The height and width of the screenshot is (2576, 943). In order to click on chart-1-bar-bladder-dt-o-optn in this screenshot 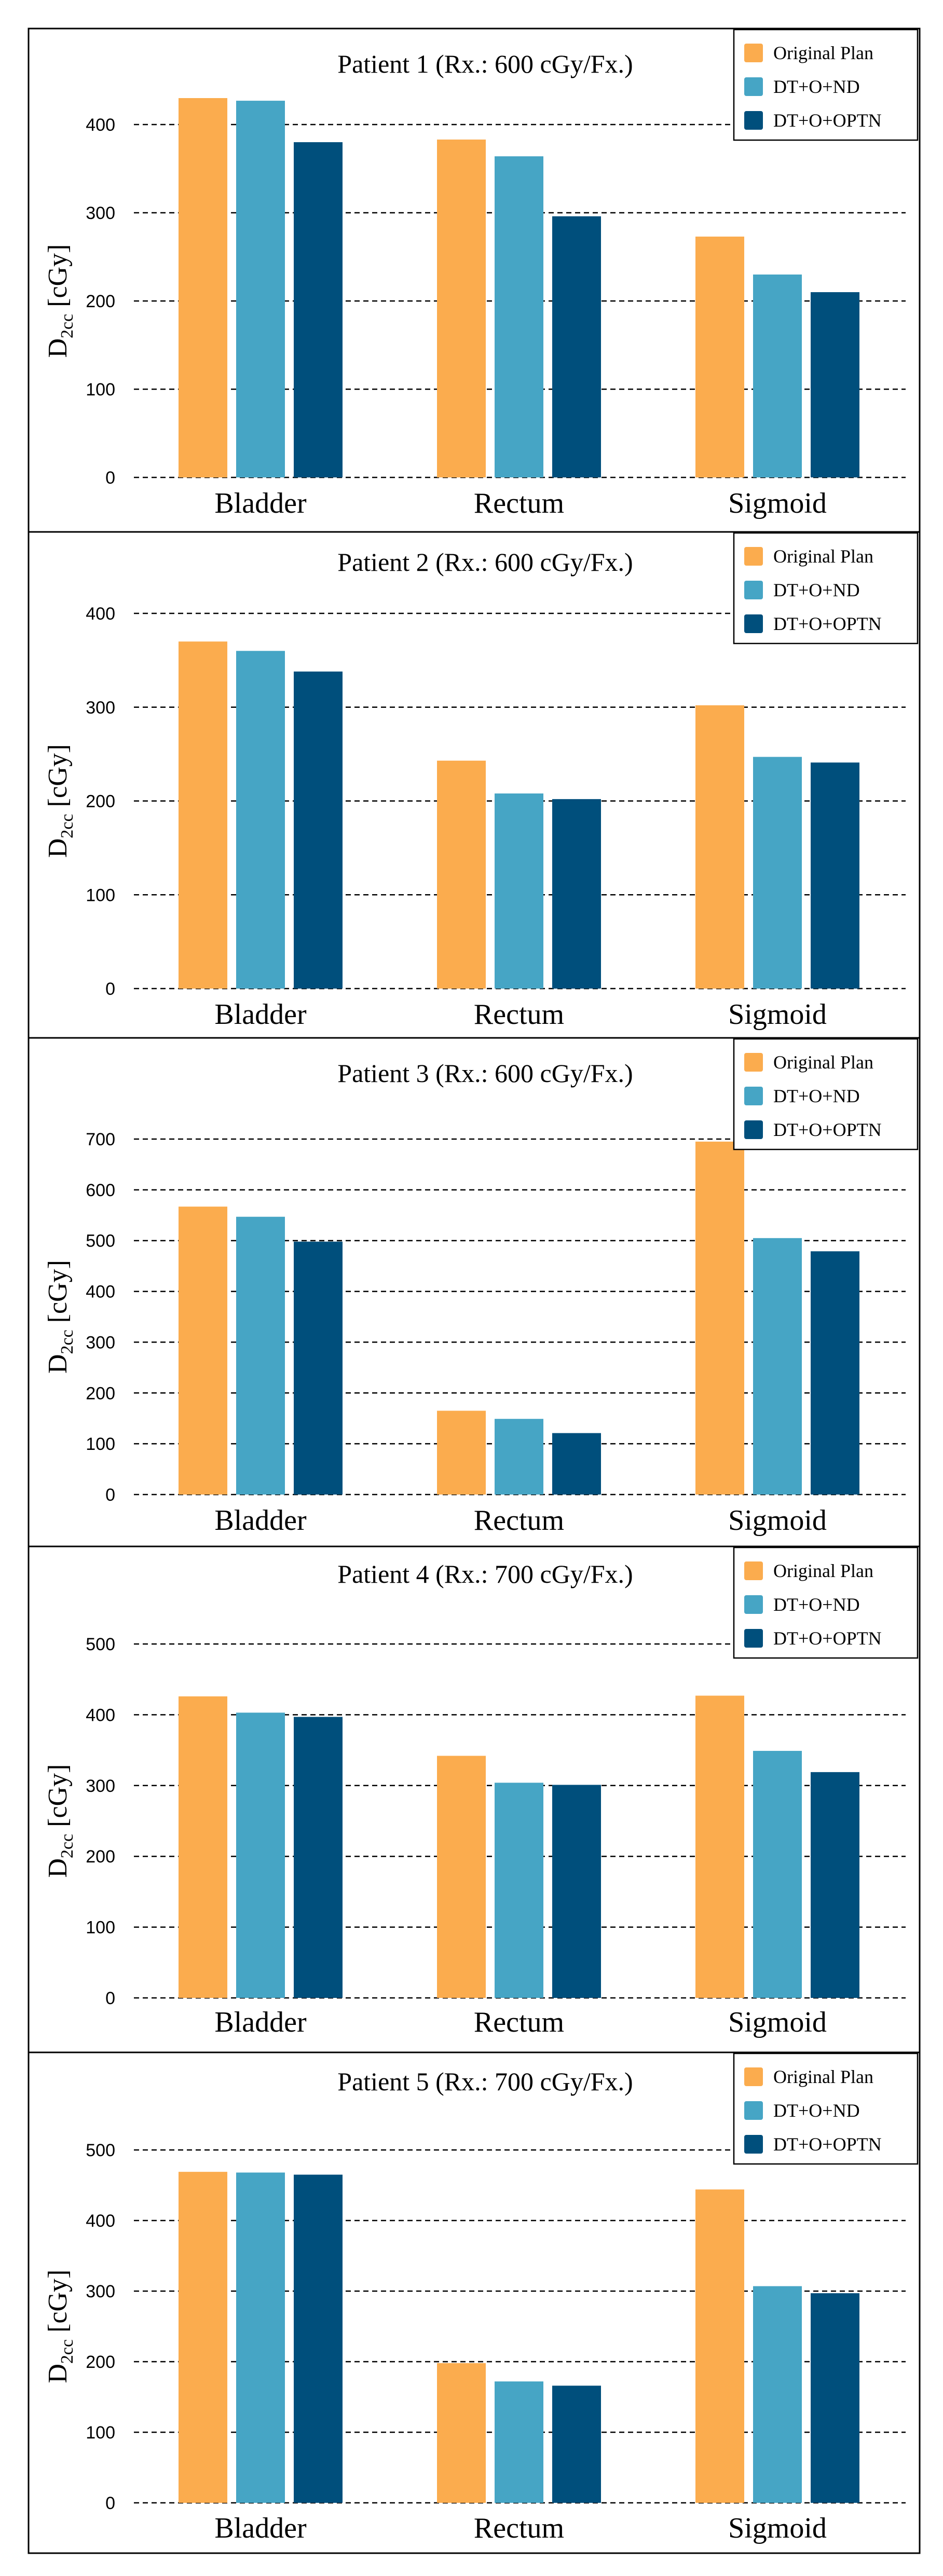, I will do `click(318, 309)`.